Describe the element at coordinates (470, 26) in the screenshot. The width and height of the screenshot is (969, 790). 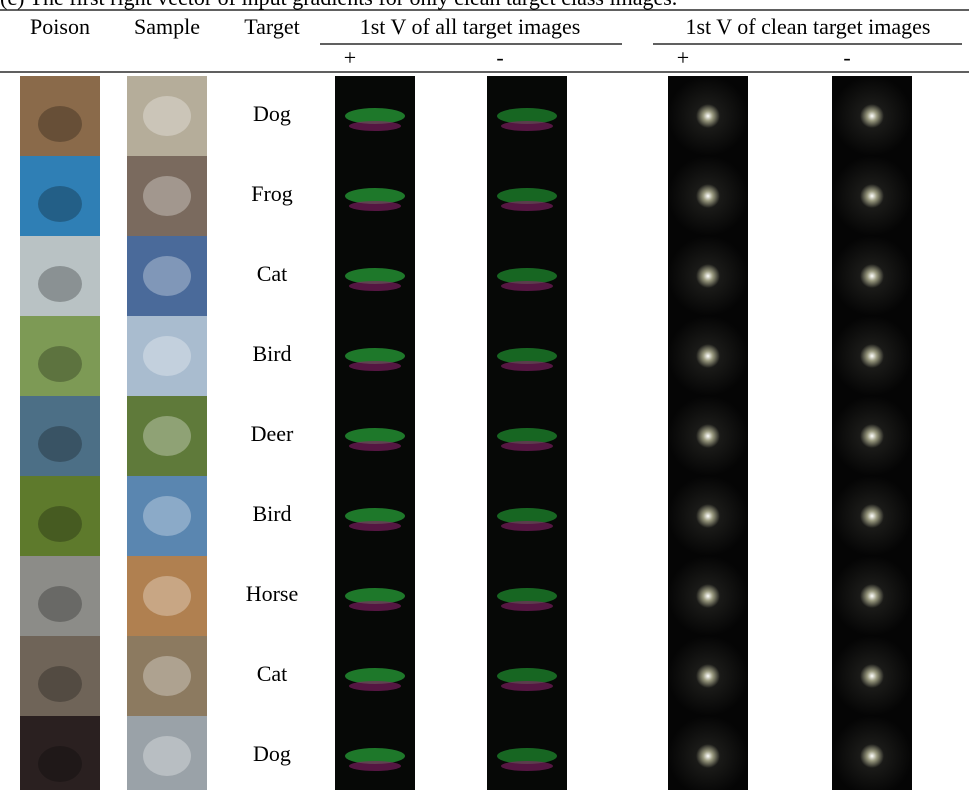
I see `group-header: 1st V of all target images` at that location.